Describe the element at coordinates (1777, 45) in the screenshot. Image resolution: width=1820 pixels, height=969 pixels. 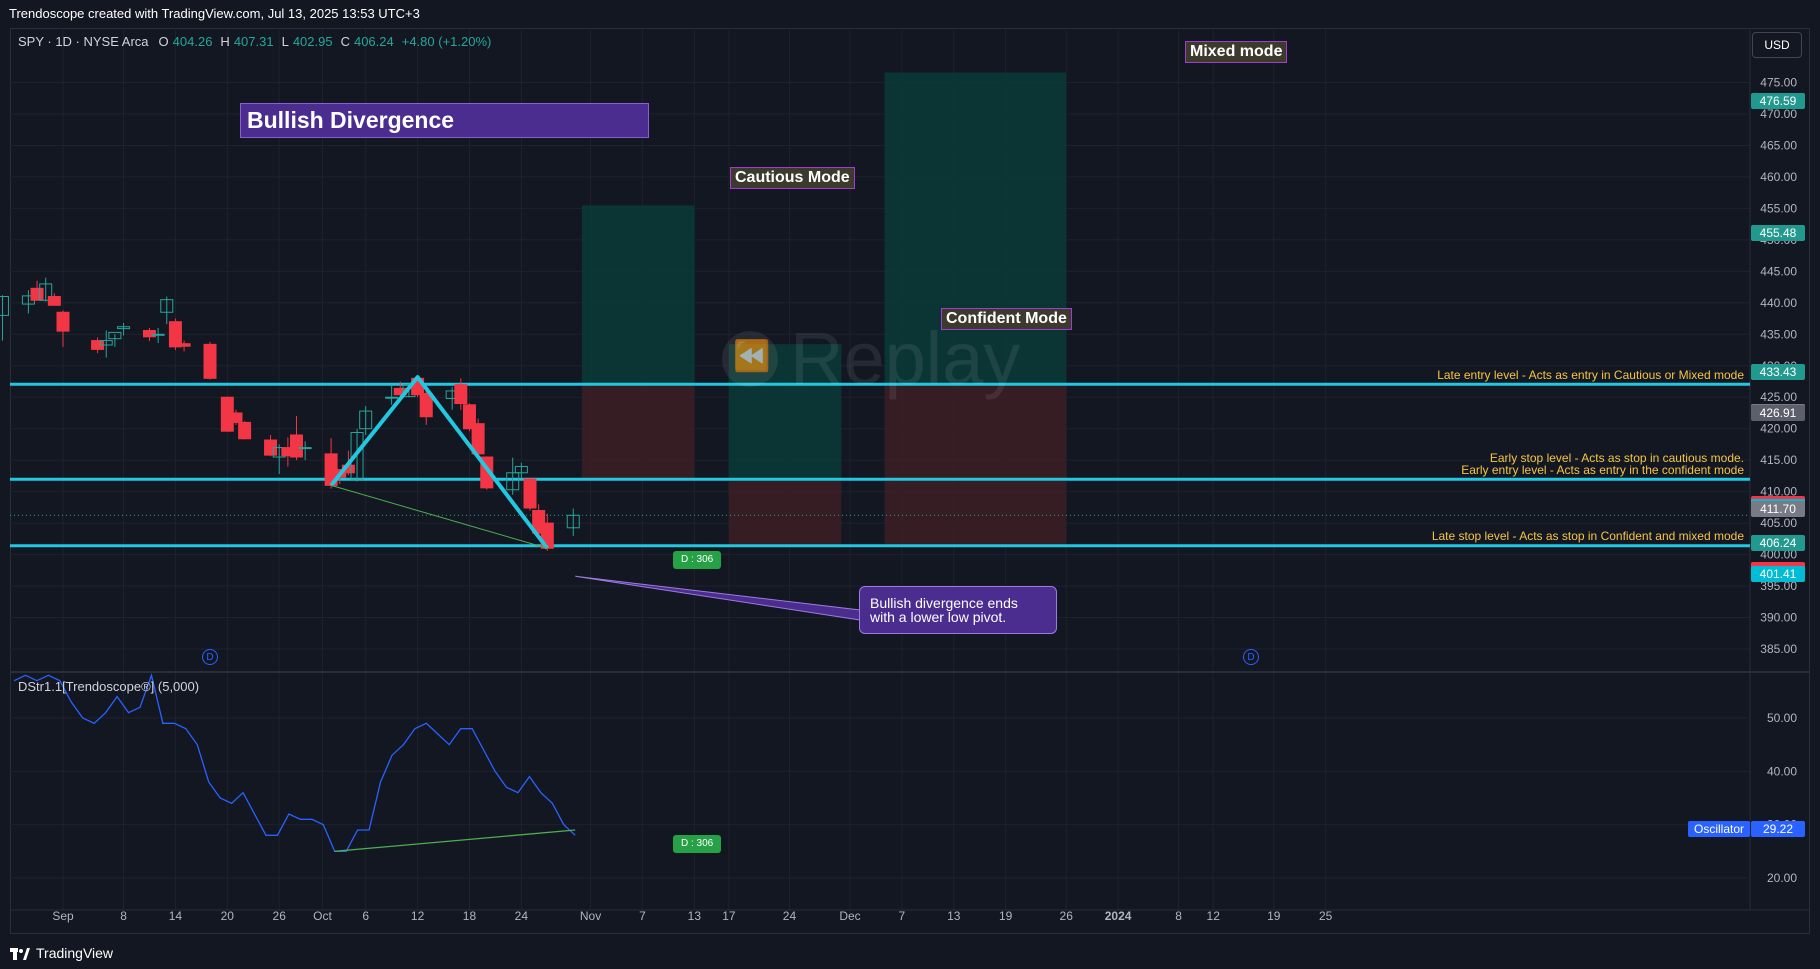
I see `currency-button: USD` at that location.